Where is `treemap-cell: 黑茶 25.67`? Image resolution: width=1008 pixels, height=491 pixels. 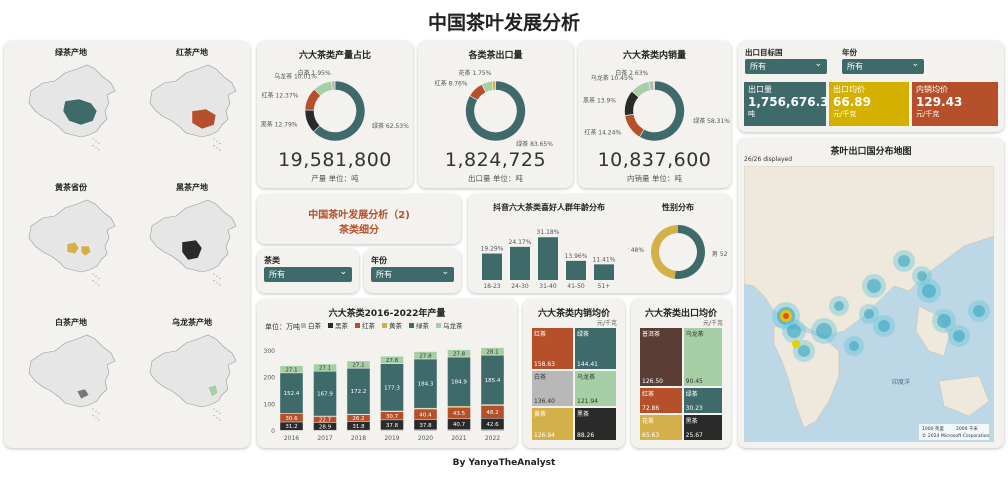
treemap-cell: 黑茶 25.67 is located at coordinates (702, 427).